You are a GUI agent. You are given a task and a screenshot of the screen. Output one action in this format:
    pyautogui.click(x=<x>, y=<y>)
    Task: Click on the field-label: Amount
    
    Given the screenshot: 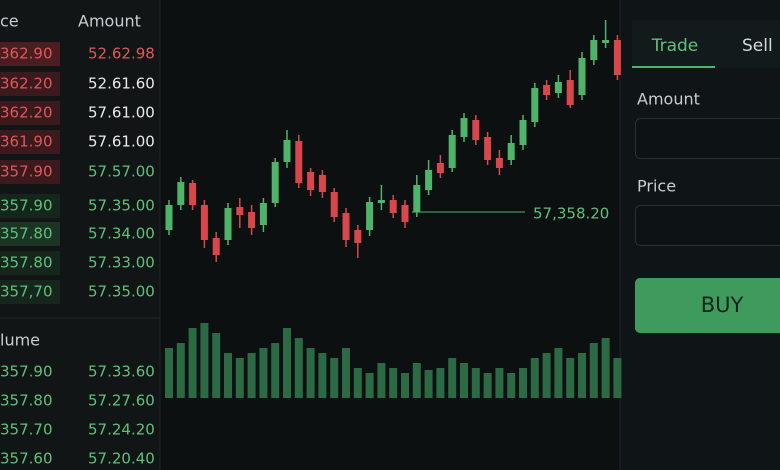 What is the action you would take?
    pyautogui.click(x=668, y=99)
    